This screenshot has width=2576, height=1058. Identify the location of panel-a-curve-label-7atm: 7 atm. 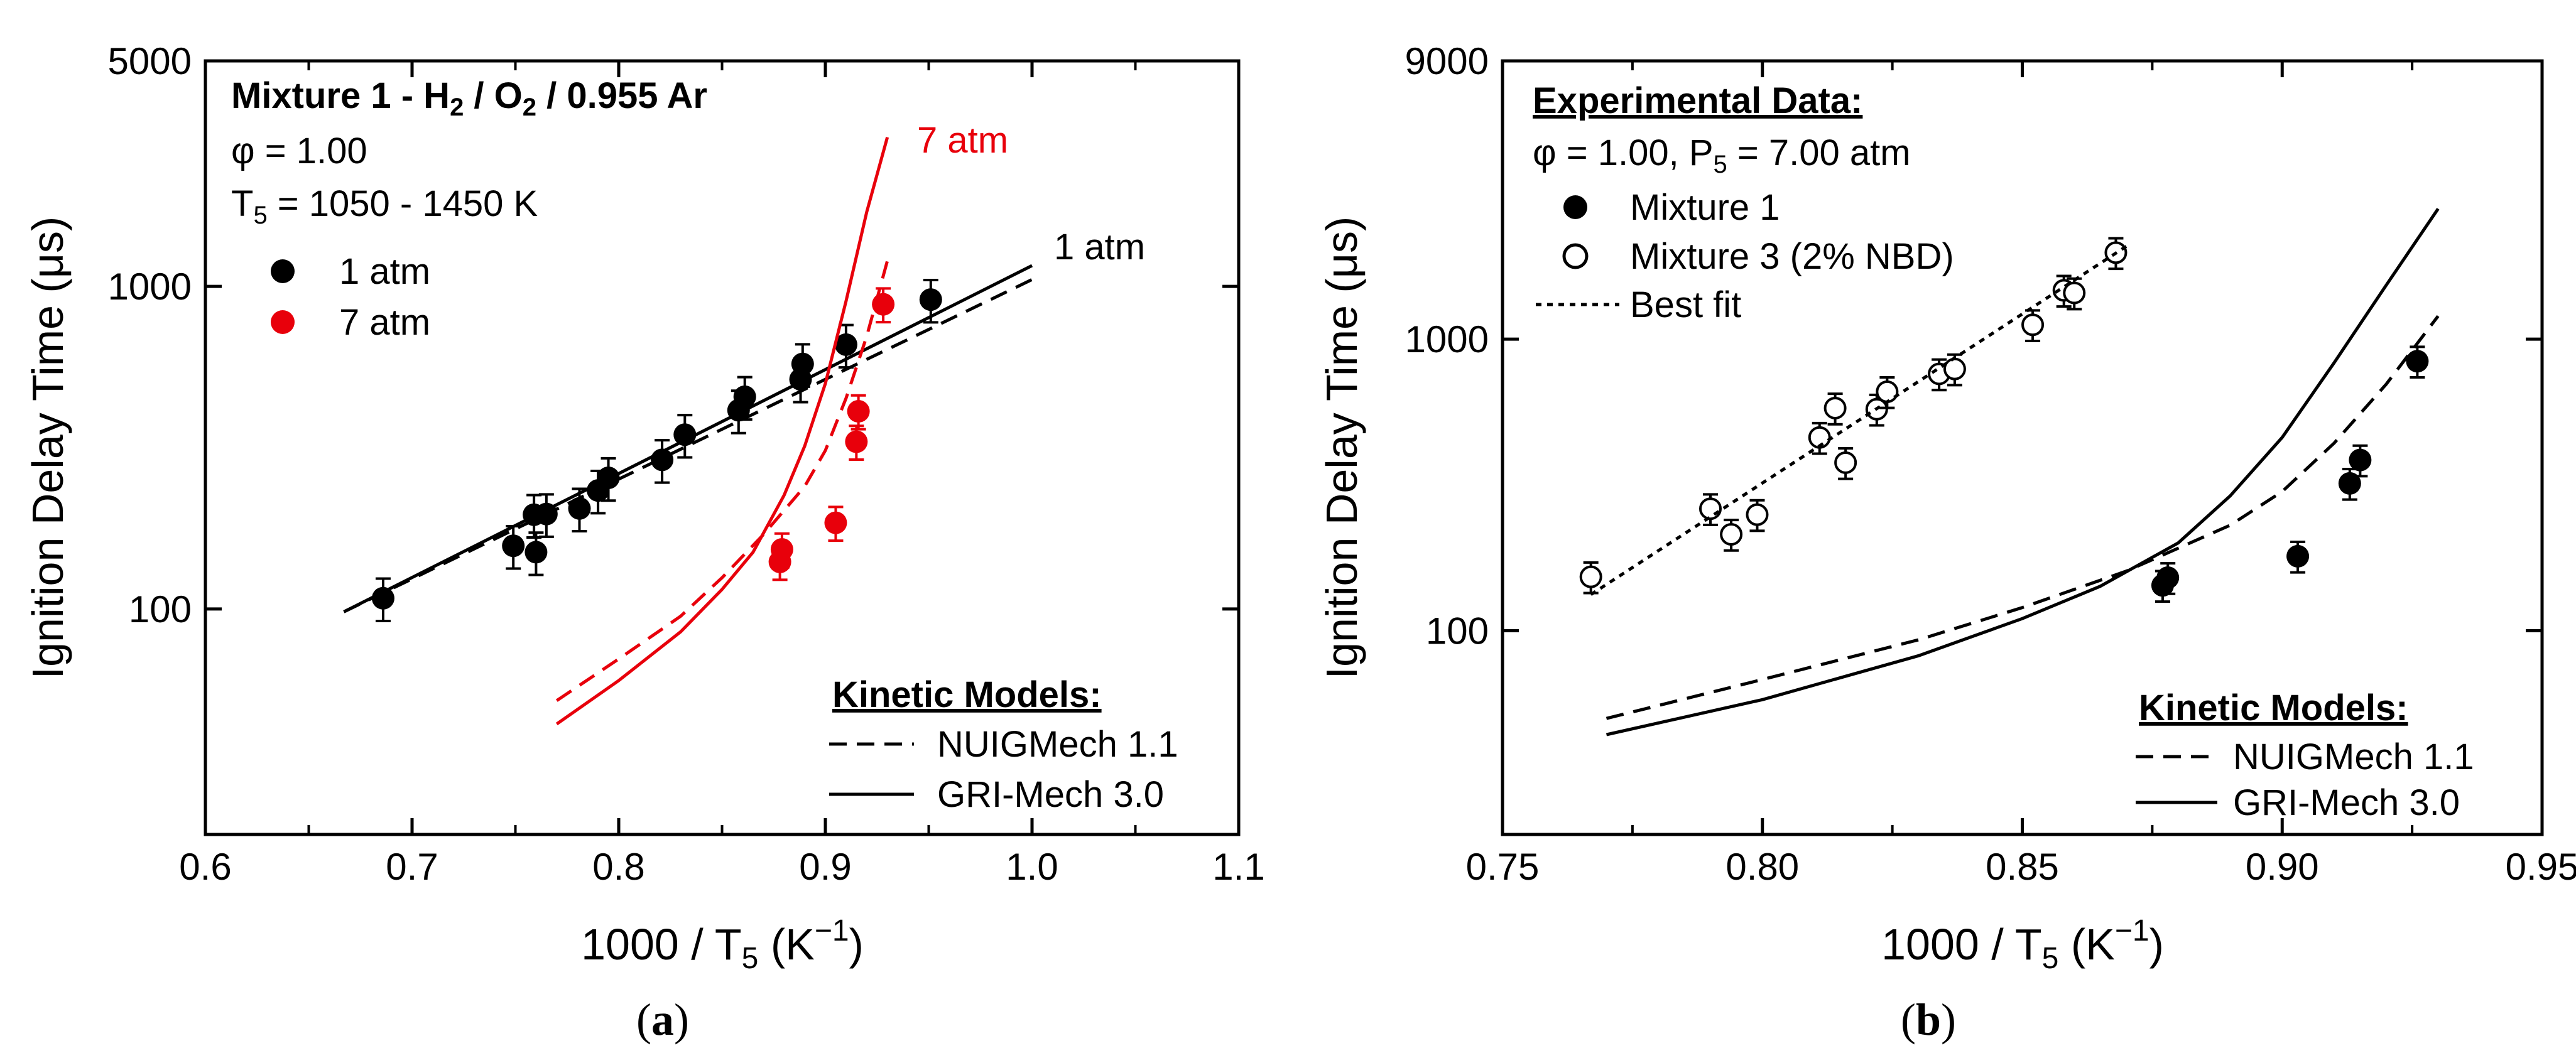
(962, 140).